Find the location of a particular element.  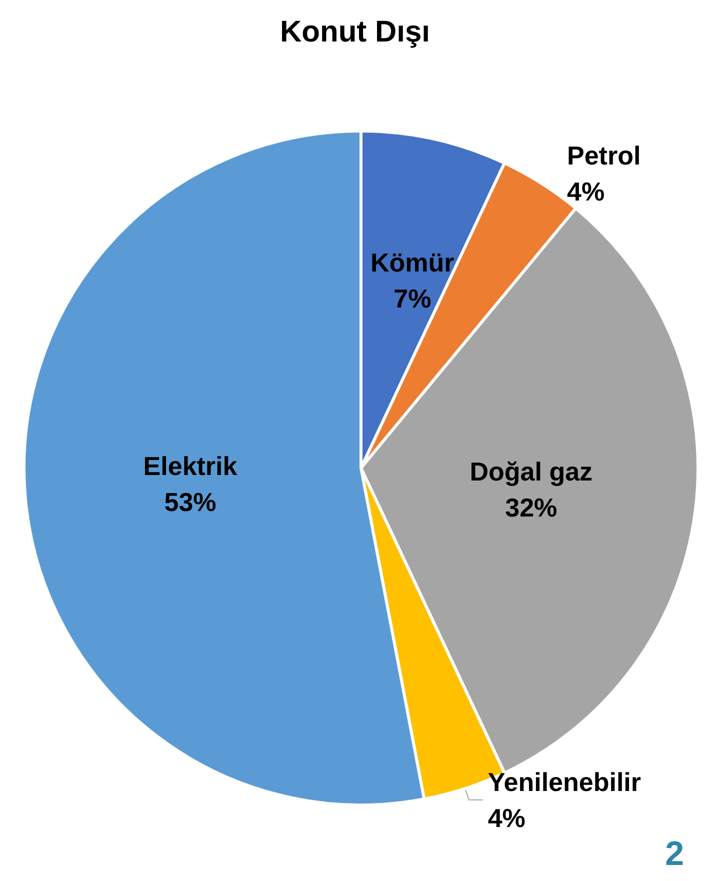

slice-label: Kömür is located at coordinates (412, 263).